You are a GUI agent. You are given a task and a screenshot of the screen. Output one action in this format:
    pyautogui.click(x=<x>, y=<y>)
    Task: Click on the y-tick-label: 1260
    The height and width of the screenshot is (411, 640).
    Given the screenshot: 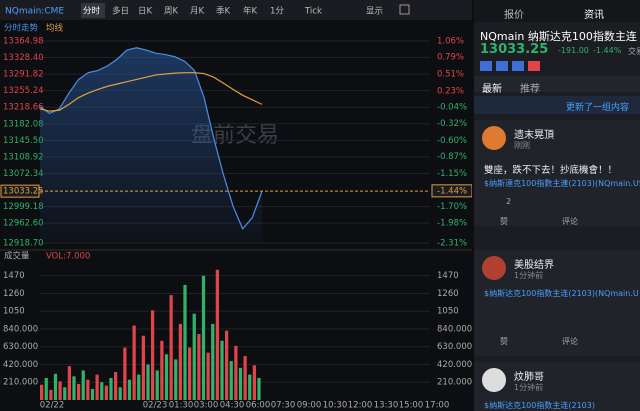 What is the action you would take?
    pyautogui.click(x=14, y=294)
    